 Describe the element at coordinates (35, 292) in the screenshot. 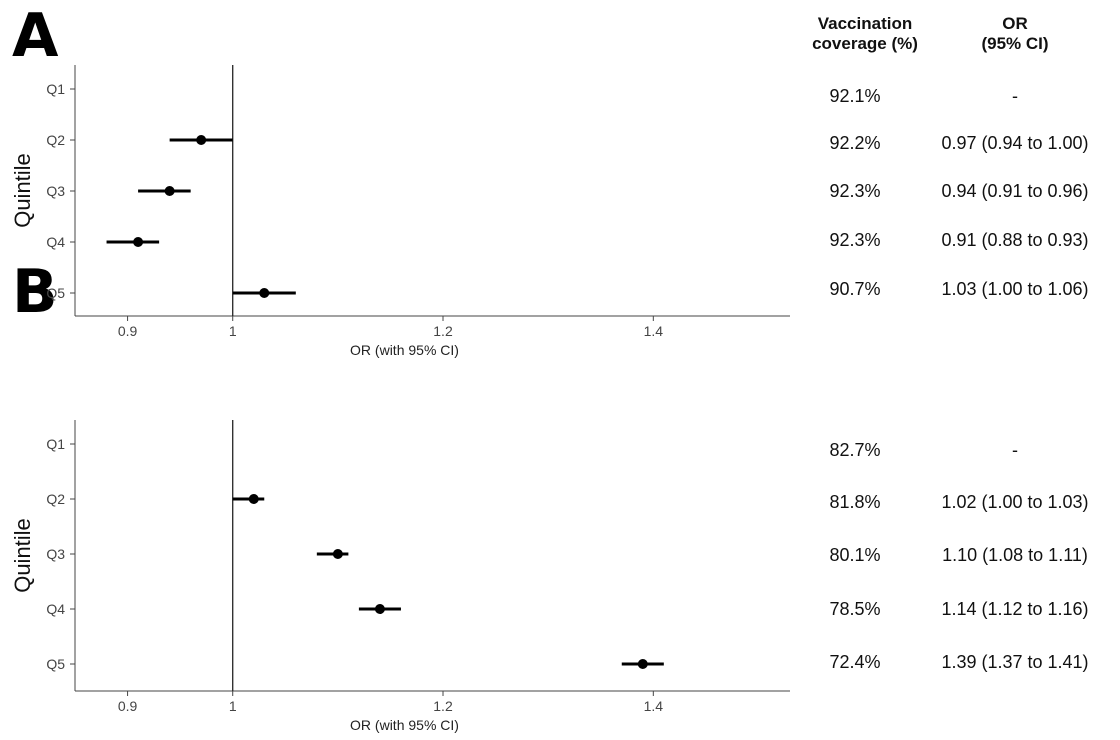

I see `panel-label-b: B` at that location.